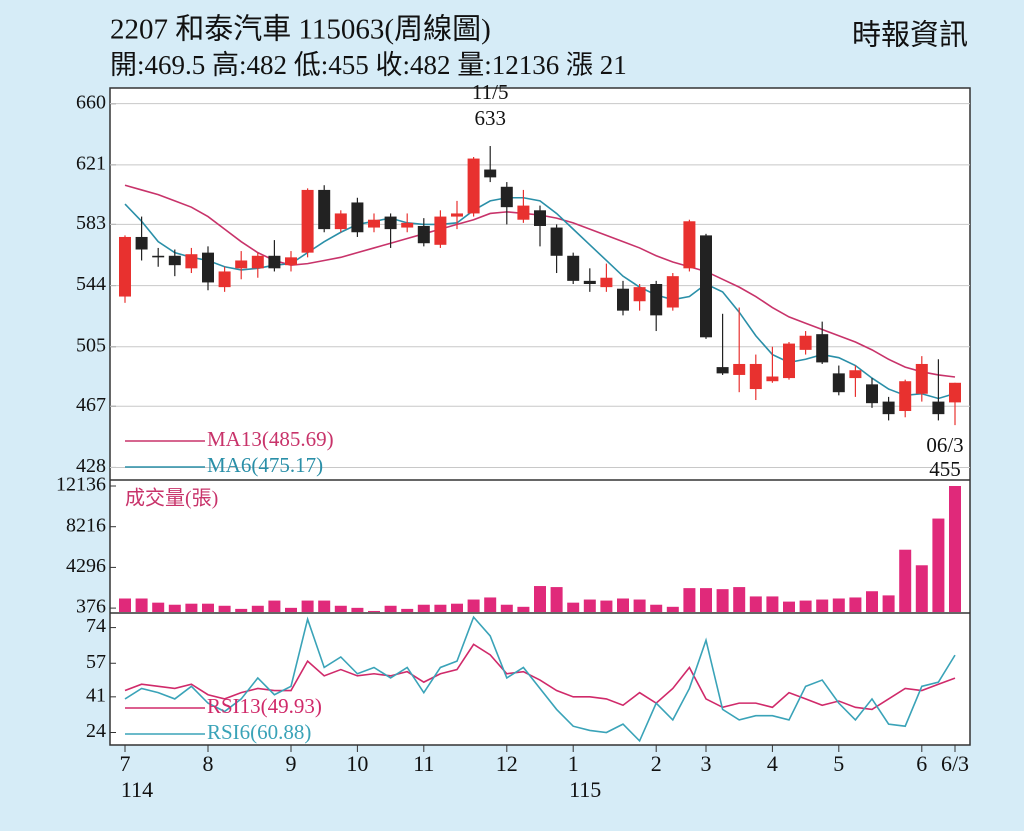 Image resolution: width=1024 pixels, height=831 pixels. I want to click on x-tick-label: 8, so click(208, 763).